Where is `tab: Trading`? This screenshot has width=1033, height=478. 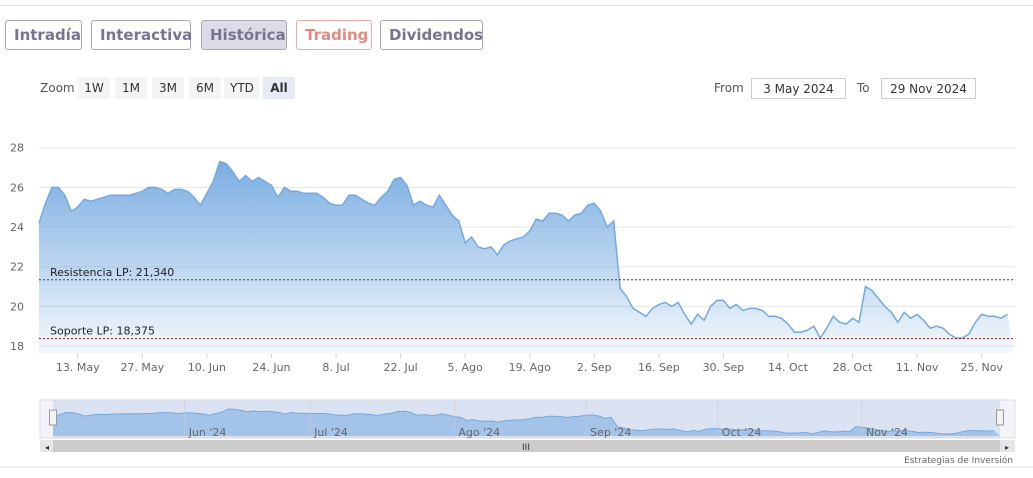
tab: Trading is located at coordinates (334, 35).